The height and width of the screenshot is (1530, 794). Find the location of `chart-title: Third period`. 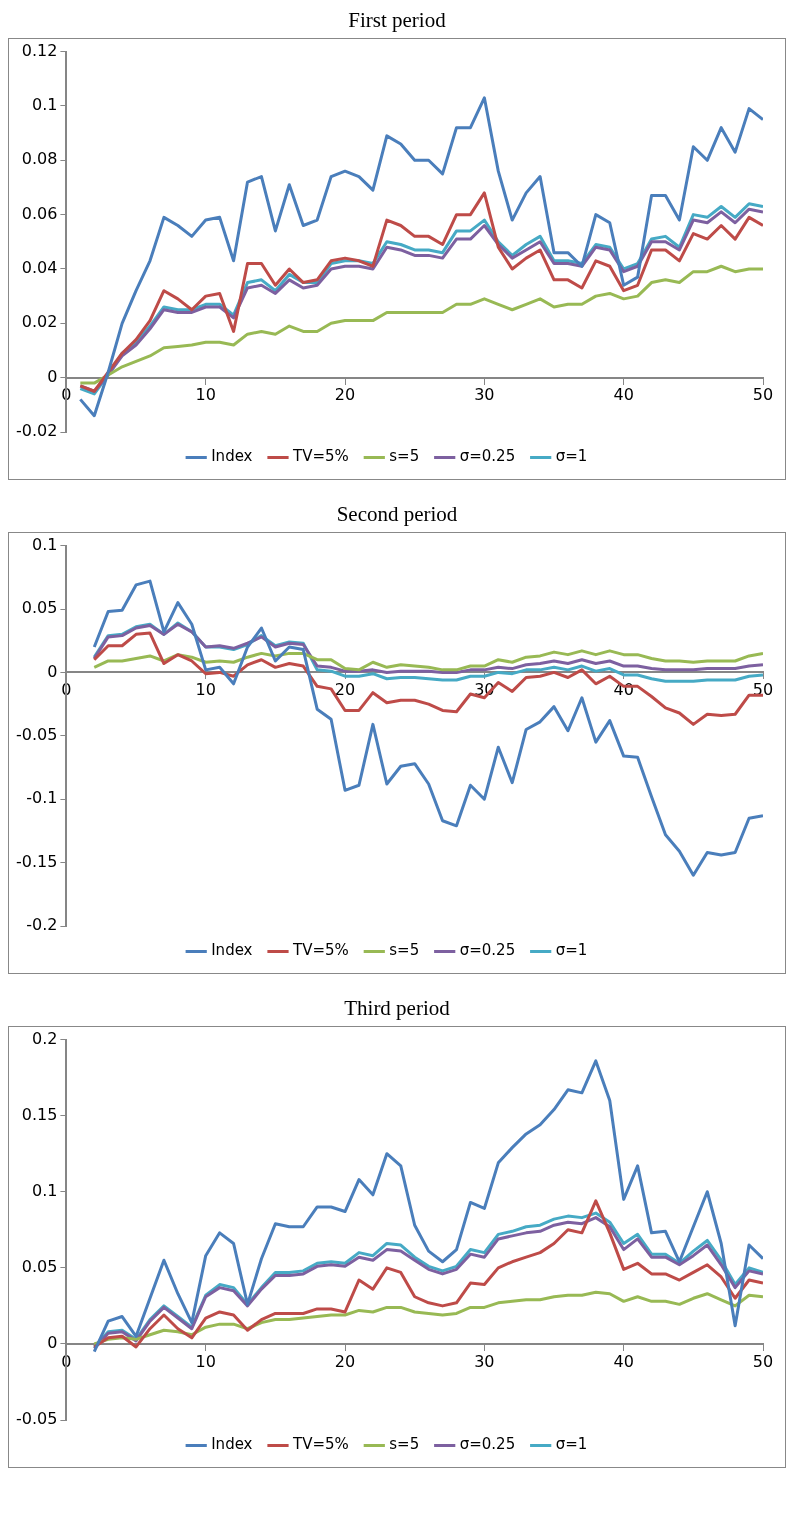

chart-title: Third period is located at coordinates (397, 1009).